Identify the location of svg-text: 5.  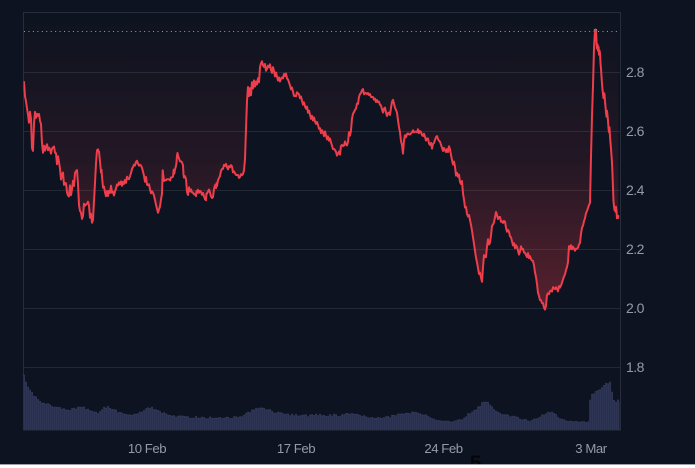
(476, 460).